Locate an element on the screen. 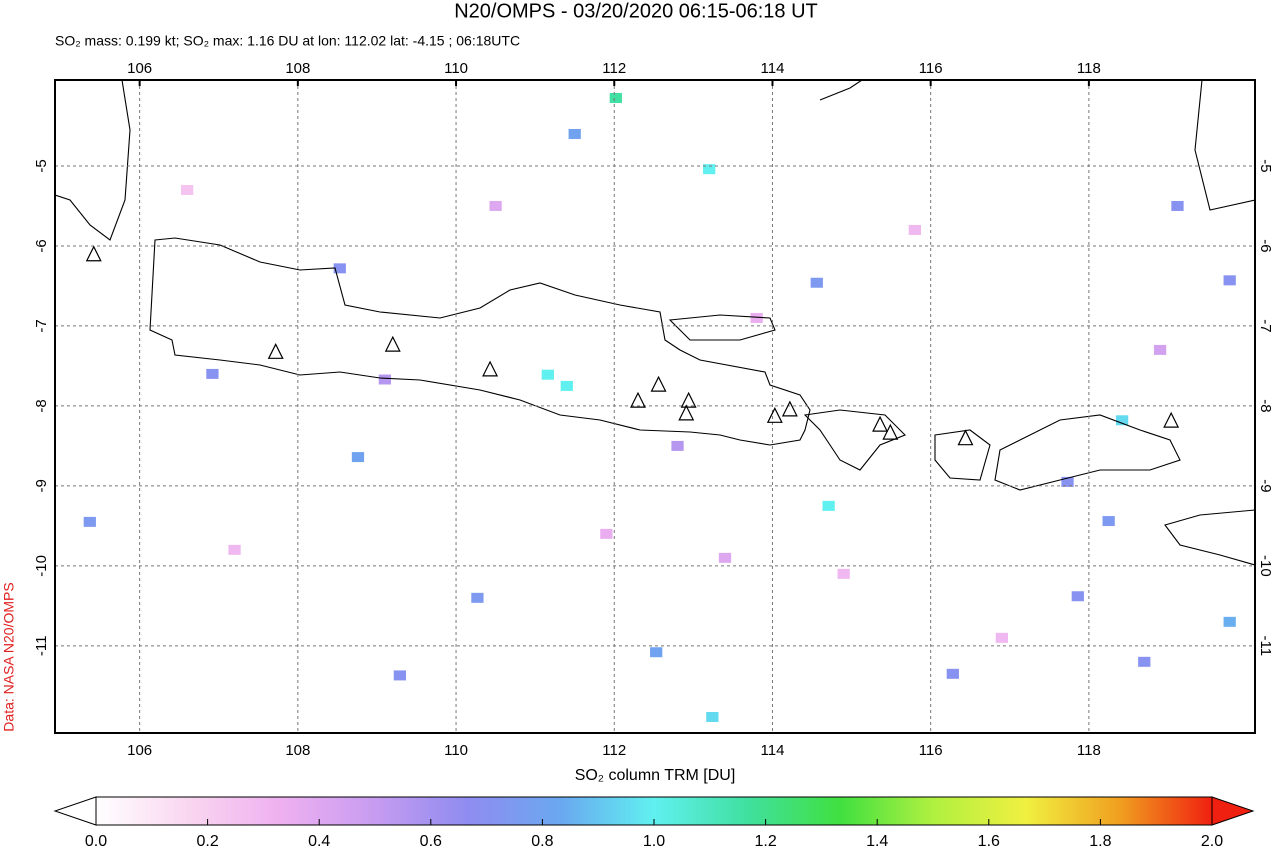 Image resolution: width=1272 pixels, height=853 pixels. colorbar-tick-label: 0.6 is located at coordinates (431, 841).